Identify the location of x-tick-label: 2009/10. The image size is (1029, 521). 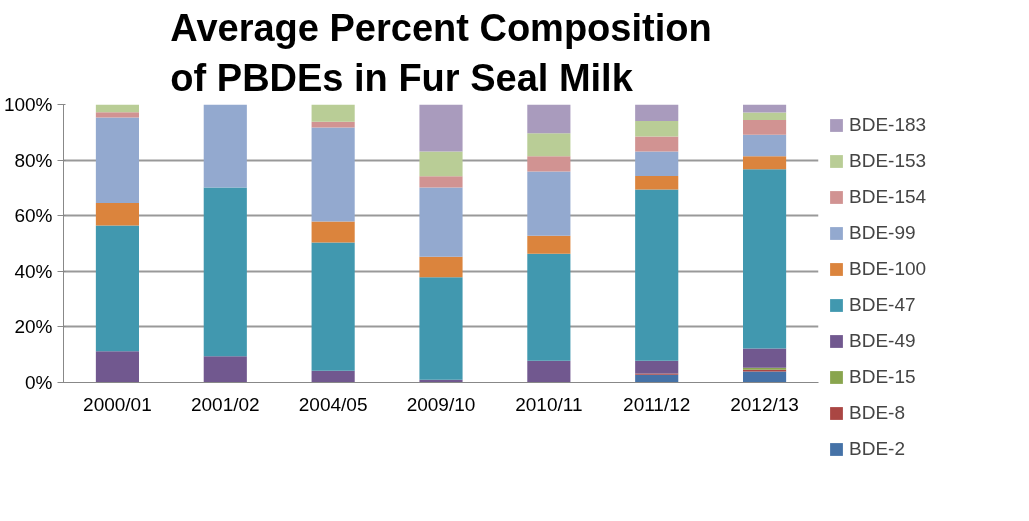
(441, 404).